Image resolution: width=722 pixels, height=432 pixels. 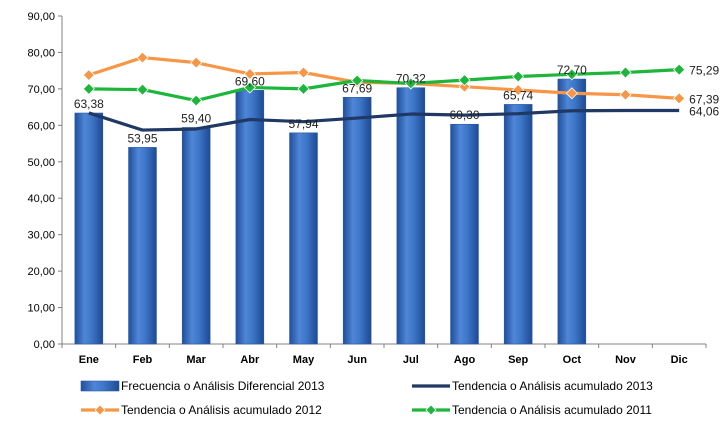 I want to click on y-tick-label: 90,00, so click(x=41, y=17).